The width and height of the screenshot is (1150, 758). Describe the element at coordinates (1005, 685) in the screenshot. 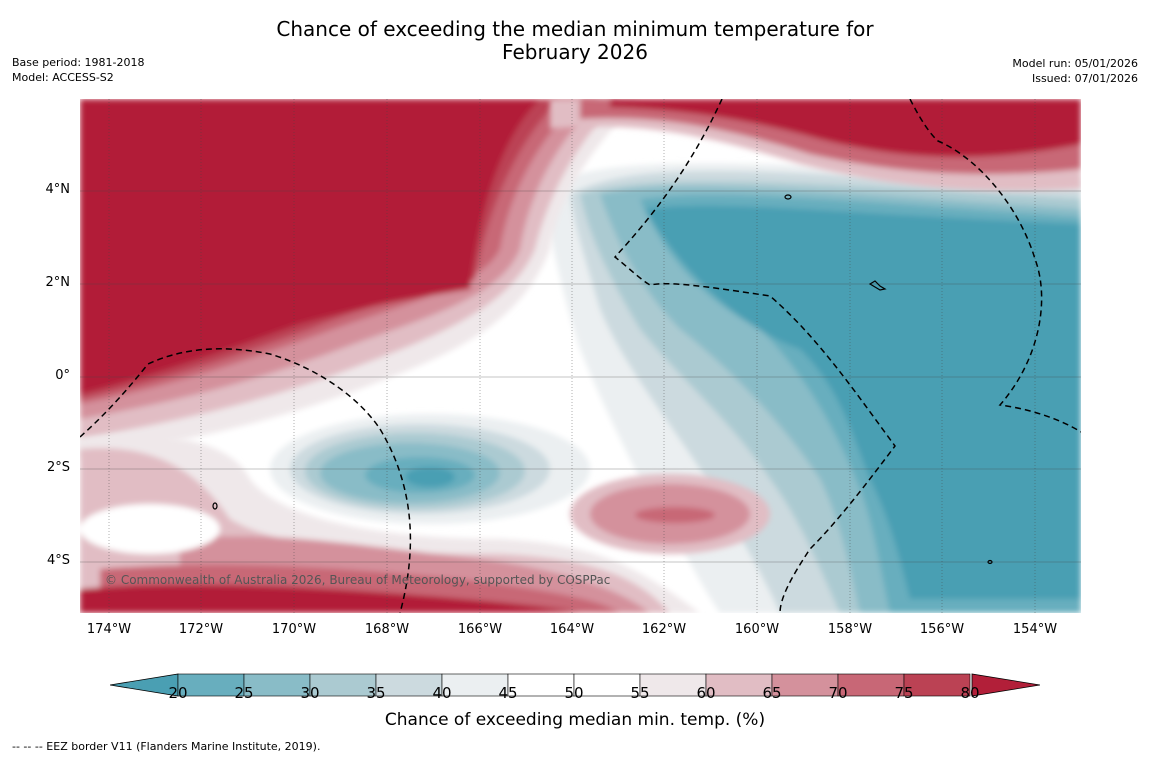

I see `colorbar-high-arrow` at that location.